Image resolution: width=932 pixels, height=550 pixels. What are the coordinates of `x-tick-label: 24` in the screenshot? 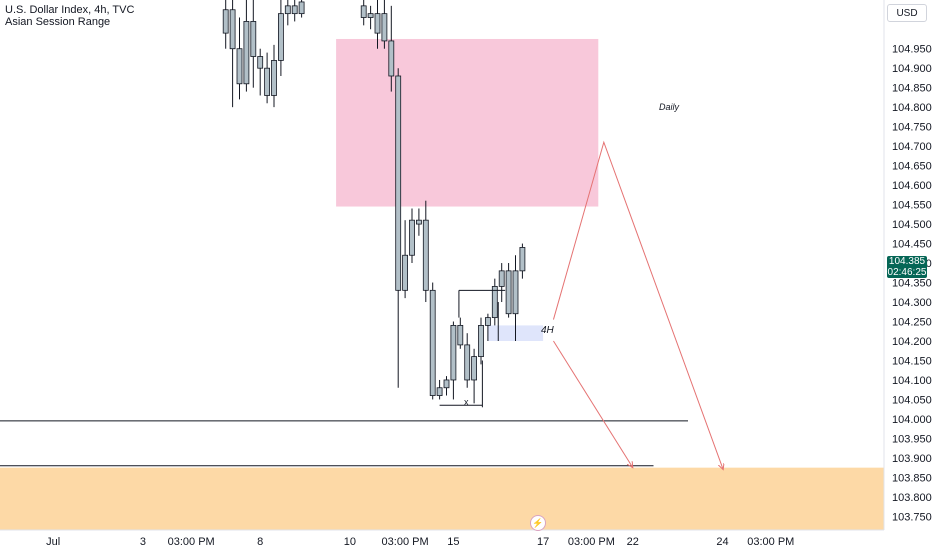 It's located at (722, 542).